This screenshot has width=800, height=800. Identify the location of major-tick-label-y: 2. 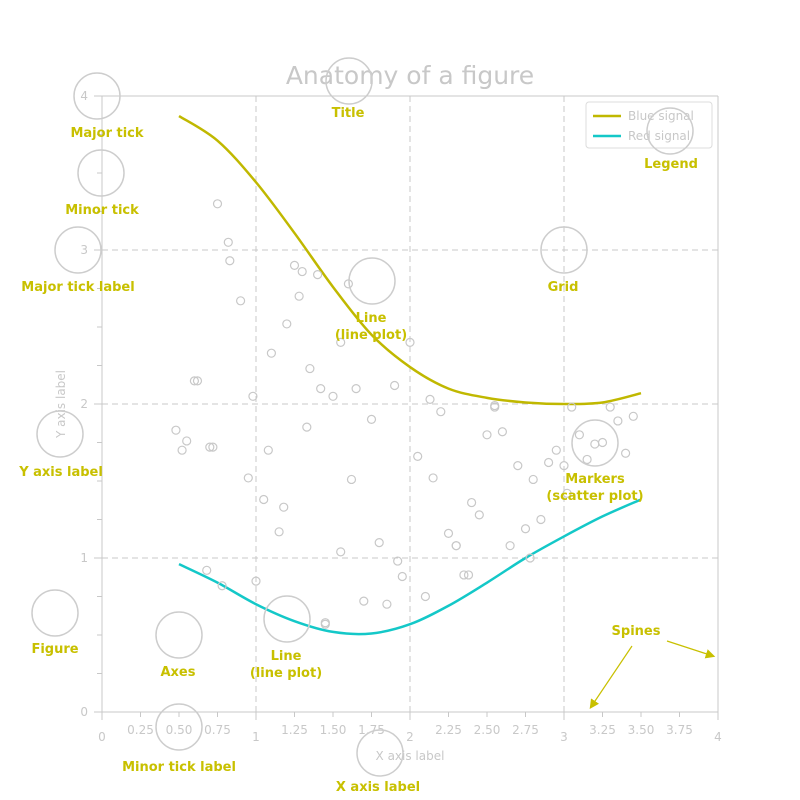
(84, 404).